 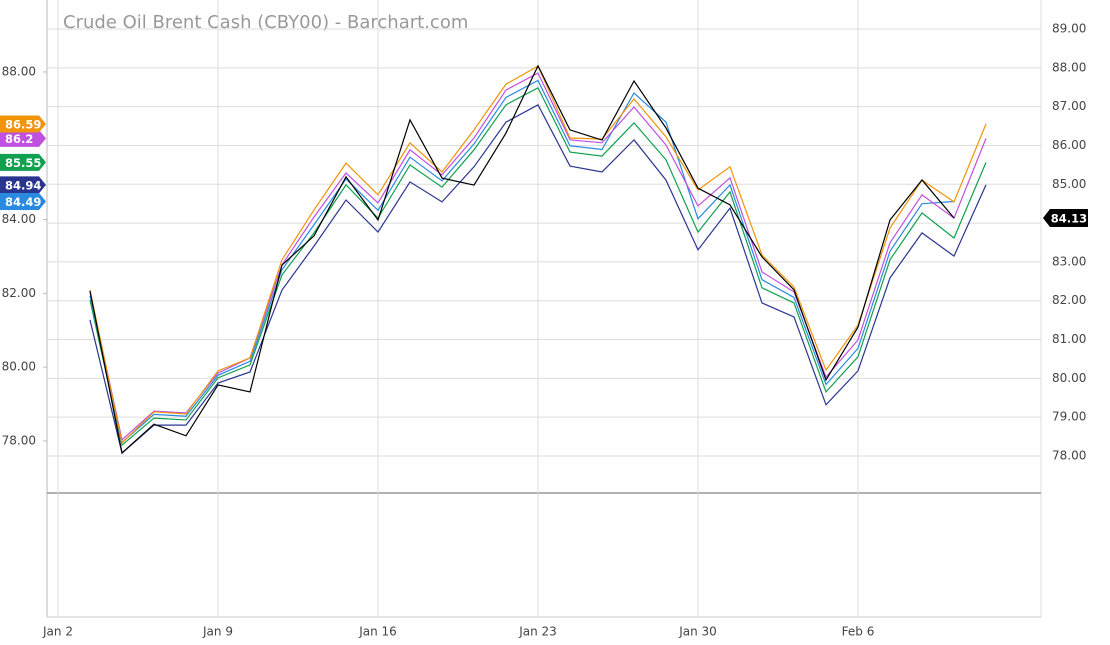 I want to click on y-tick-label: 80.00, so click(x=19, y=367).